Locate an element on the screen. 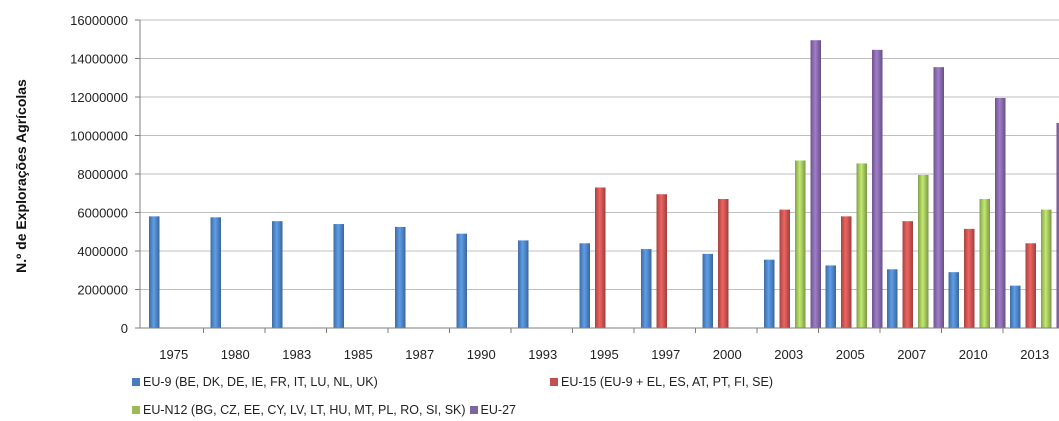 This screenshot has height=421, width=1059. y-tick-label: 12000000 is located at coordinates (99, 97).